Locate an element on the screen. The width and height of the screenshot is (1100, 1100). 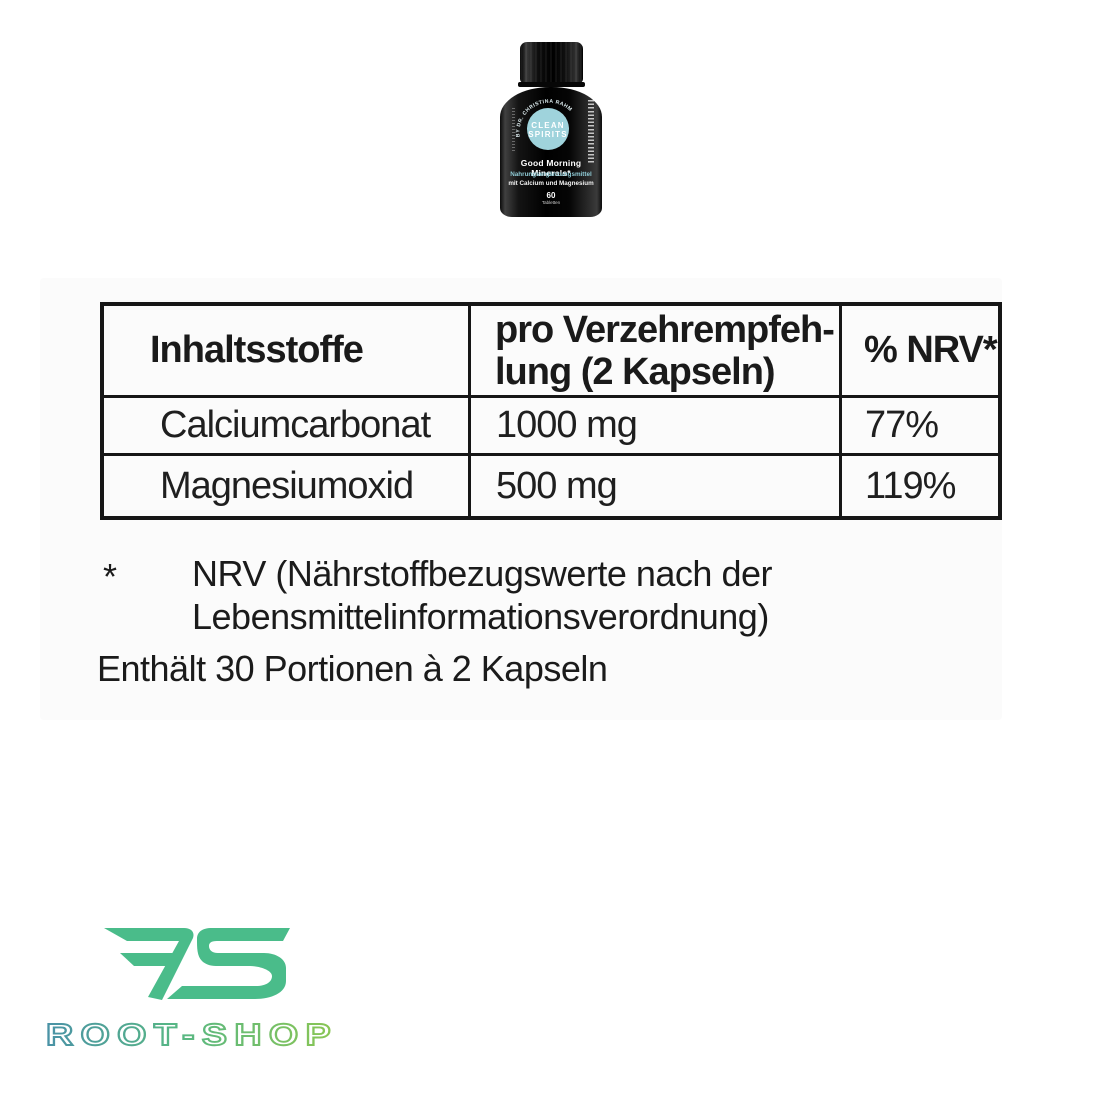
table-header-per-serving: pro Verzehrempfeh- lung (2 Kapseln) is located at coordinates (656, 352).